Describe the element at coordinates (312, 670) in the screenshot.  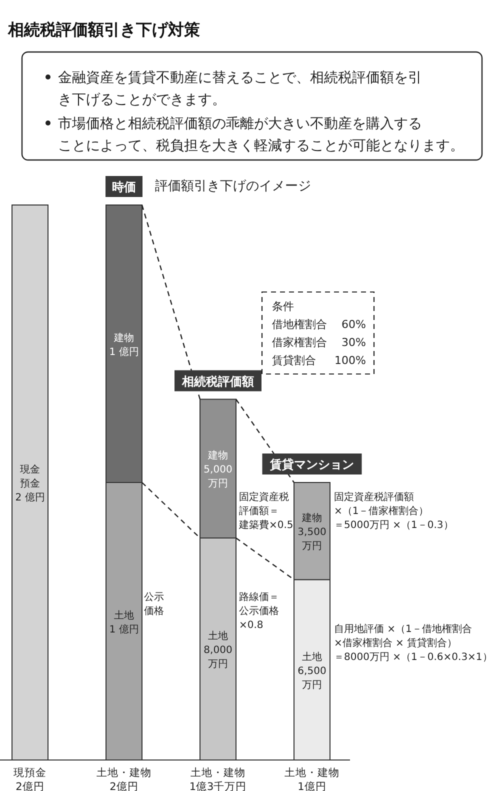
I see `data-label: 土地6,500万円` at that location.